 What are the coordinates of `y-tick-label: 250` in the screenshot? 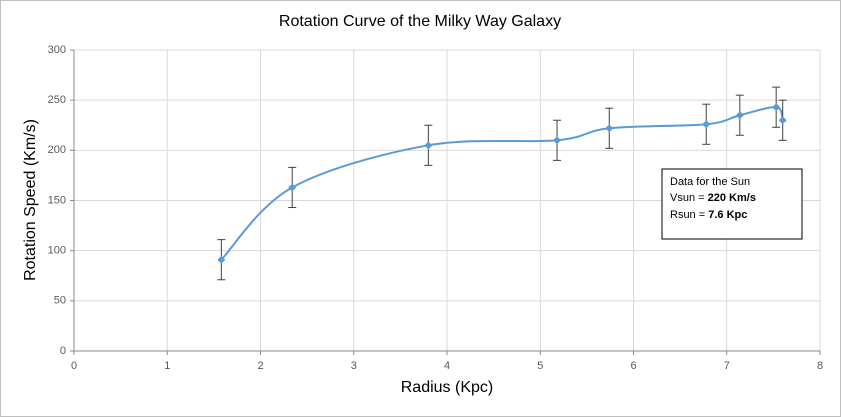 It's located at (57, 100).